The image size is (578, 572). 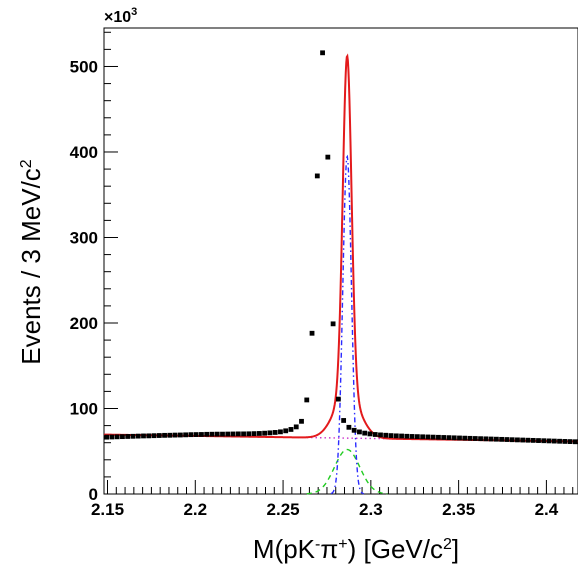 I want to click on wide-signal-curve, so click(x=347, y=471).